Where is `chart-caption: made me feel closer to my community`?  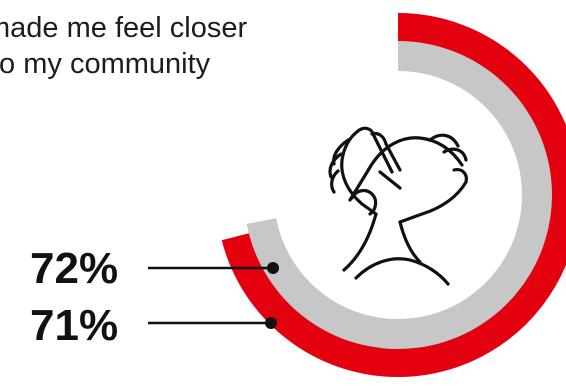 chart-caption: made me feel closer to my community is located at coordinates (123, 46).